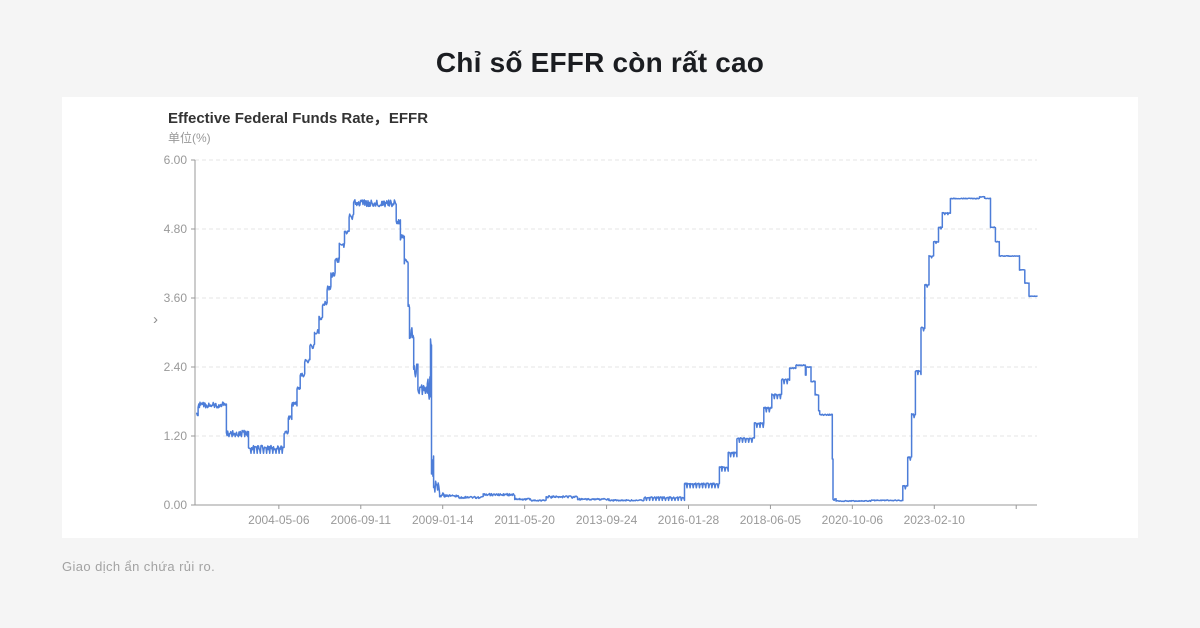 The height and width of the screenshot is (628, 1200). I want to click on x-axis-label: 2023-02-10, so click(935, 520).